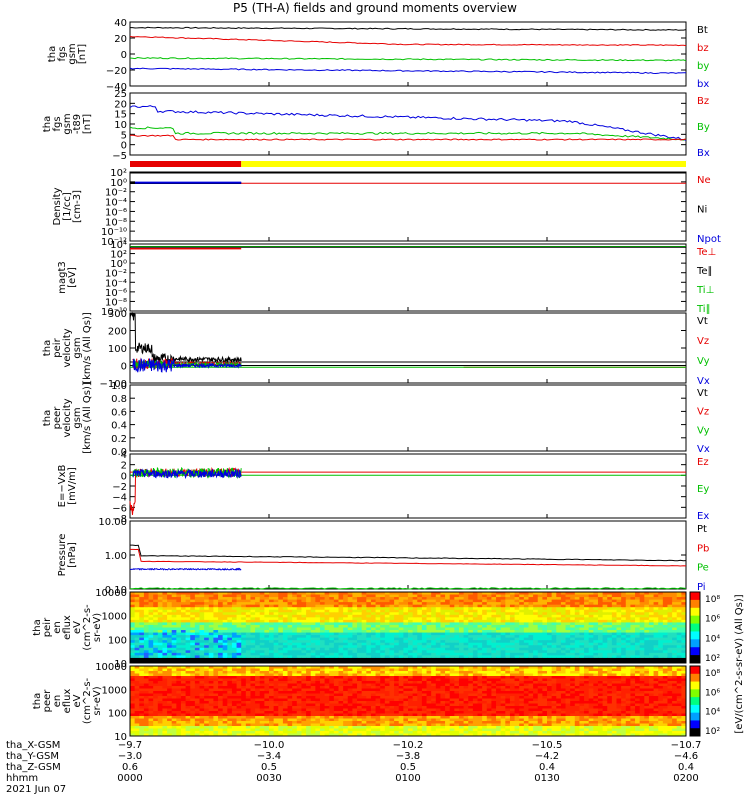 The height and width of the screenshot is (800, 750). Describe the element at coordinates (408, 206) in the screenshot. I see `panel-dens` at that location.